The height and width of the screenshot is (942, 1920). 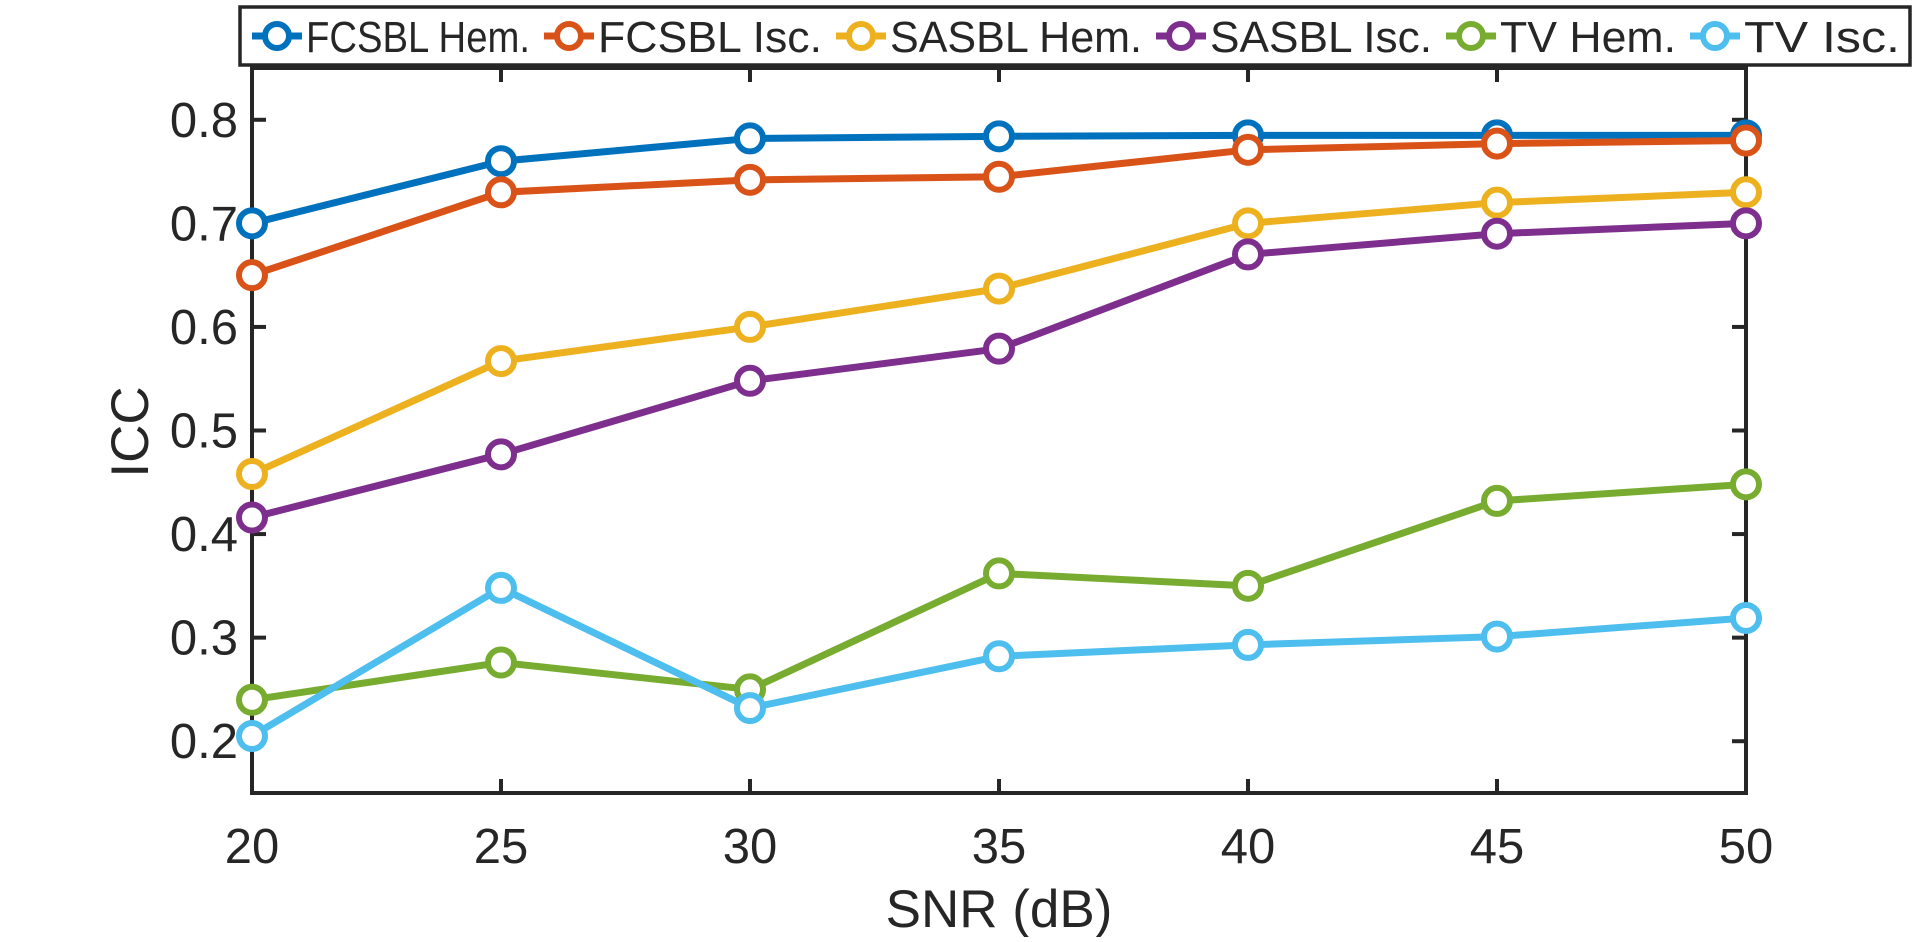 I want to click on x-tick-label: 45, so click(x=1497, y=847).